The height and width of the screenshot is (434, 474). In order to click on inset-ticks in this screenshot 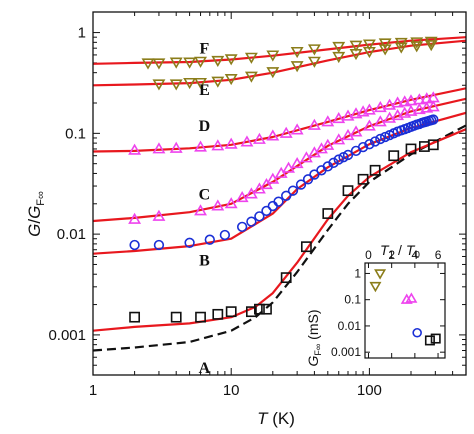, I will do `click(405, 310)`.